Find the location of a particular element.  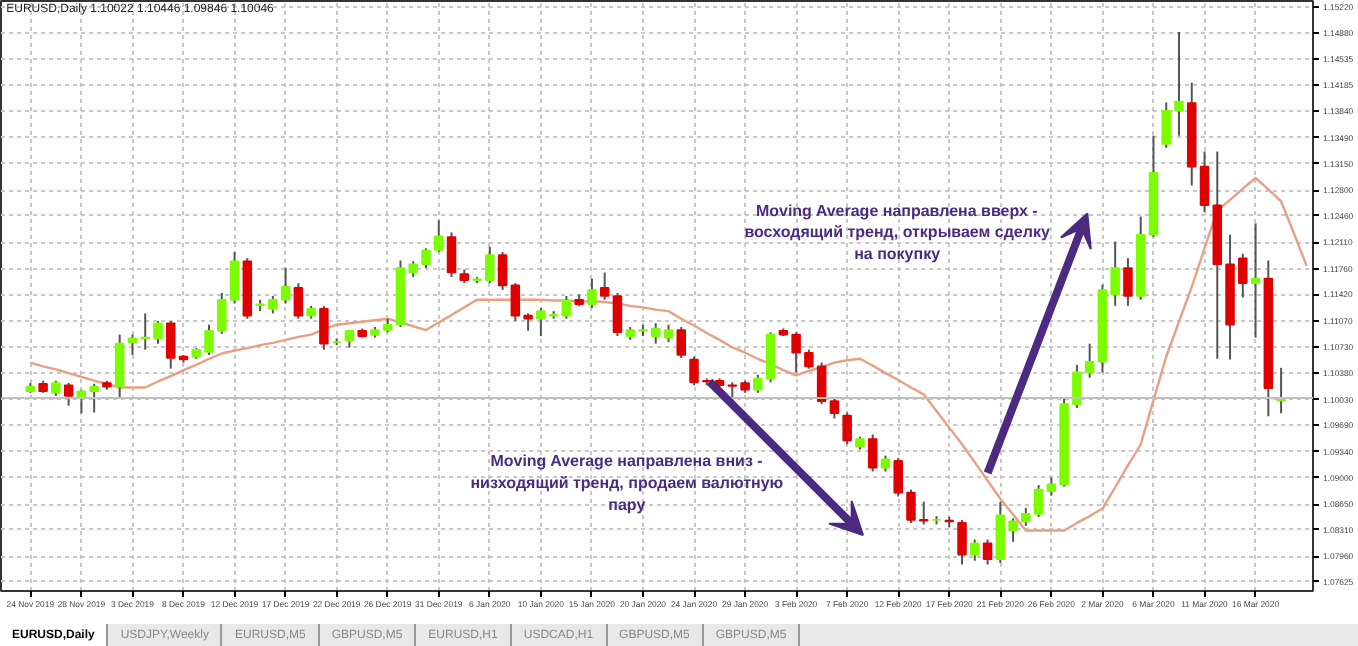

annotation: Moving Average направлена вниз - низходящий тренд, продаем валютную пару is located at coordinates (627, 483).